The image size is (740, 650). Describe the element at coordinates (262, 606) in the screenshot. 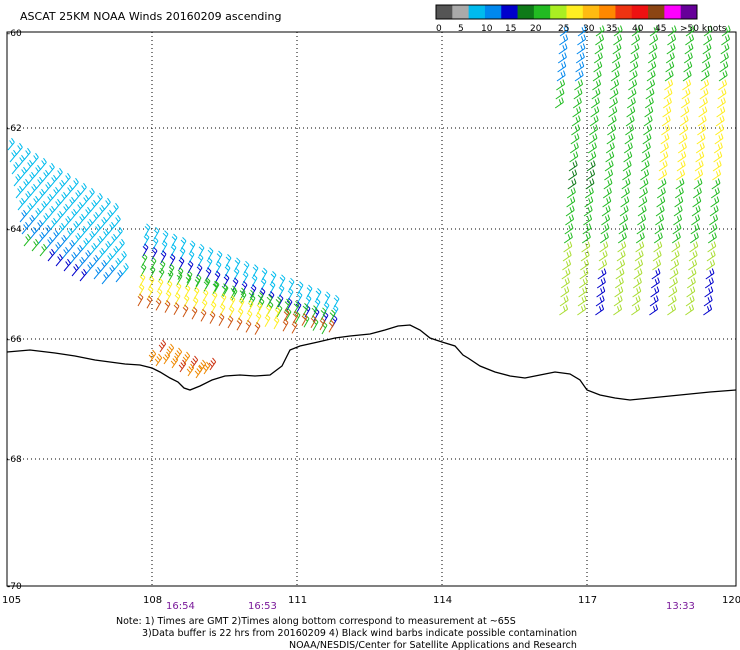

I see `pass-time-label: 16:53` at that location.